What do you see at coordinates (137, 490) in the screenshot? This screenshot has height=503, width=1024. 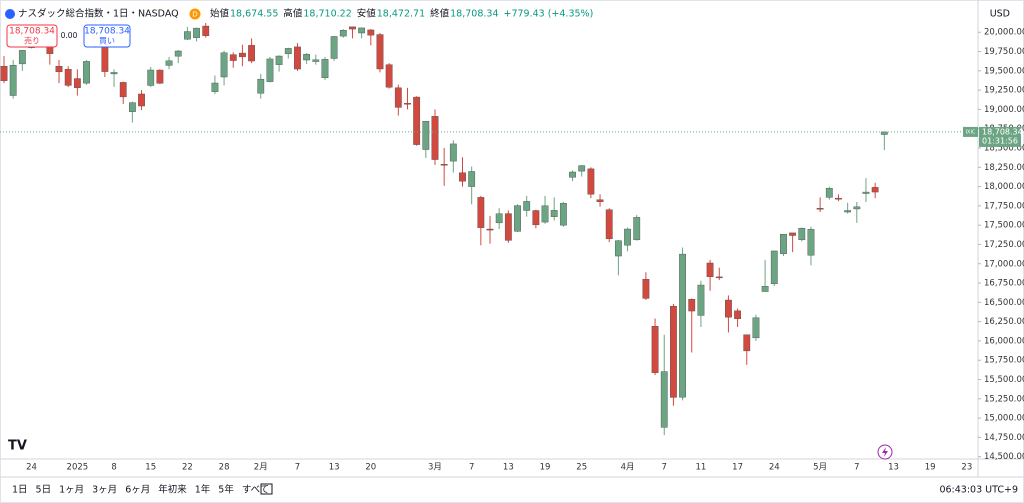 I see `range-button: 6ヶ月` at bounding box center [137, 490].